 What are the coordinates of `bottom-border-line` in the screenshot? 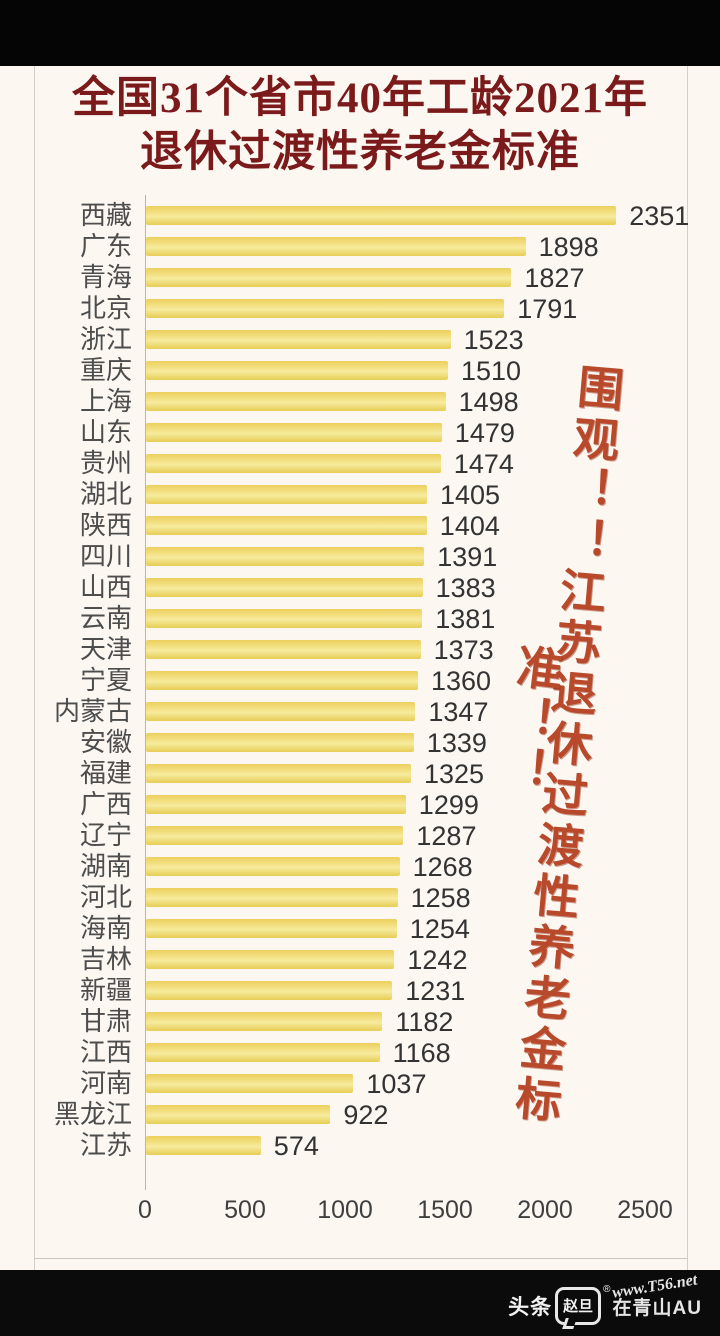 It's located at (360, 1258).